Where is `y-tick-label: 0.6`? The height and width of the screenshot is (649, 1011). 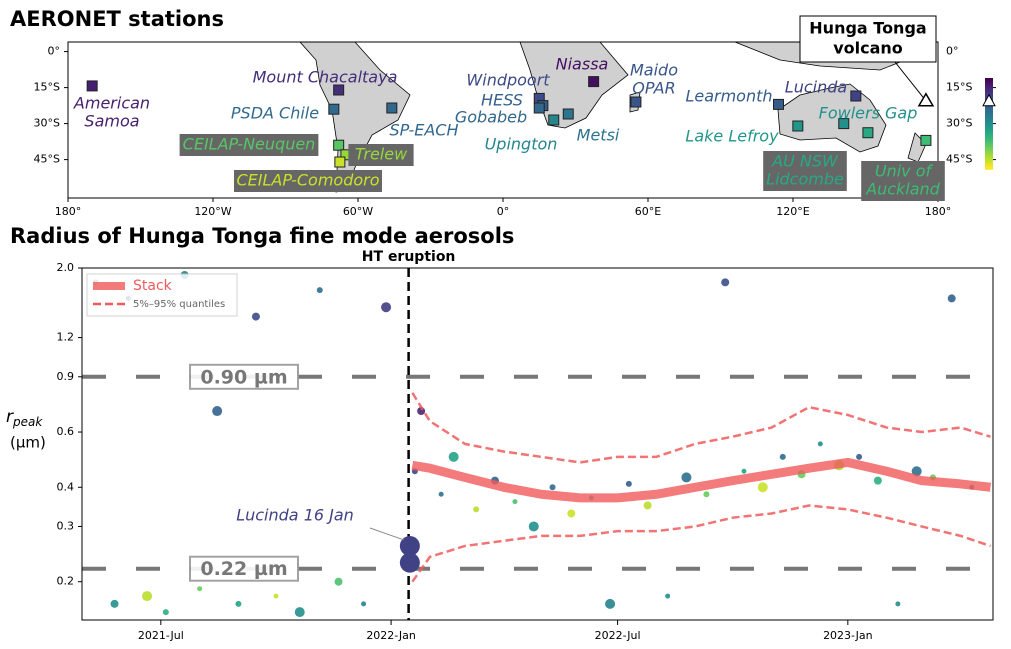
y-tick-label: 0.6 is located at coordinates (66, 431).